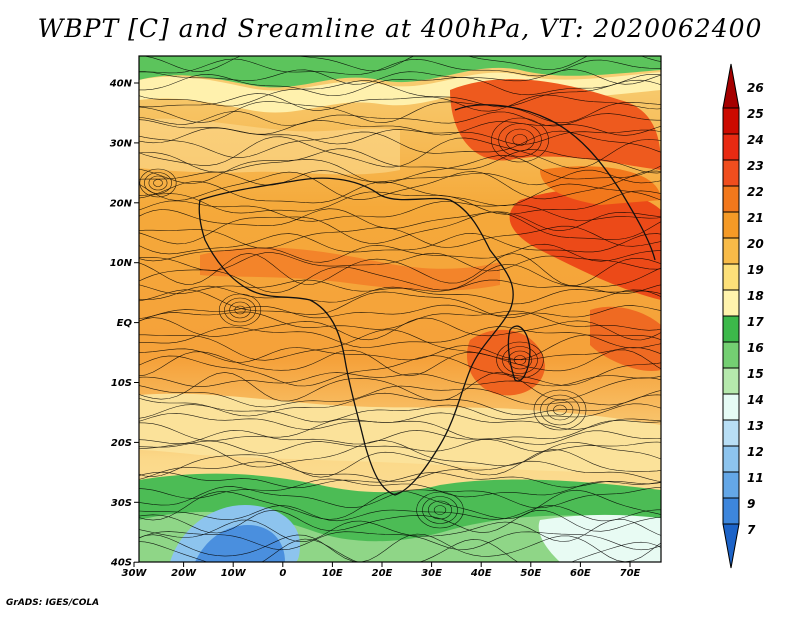  Describe the element at coordinates (234, 573) in the screenshot. I see `lon-tick-label: 10W` at that location.